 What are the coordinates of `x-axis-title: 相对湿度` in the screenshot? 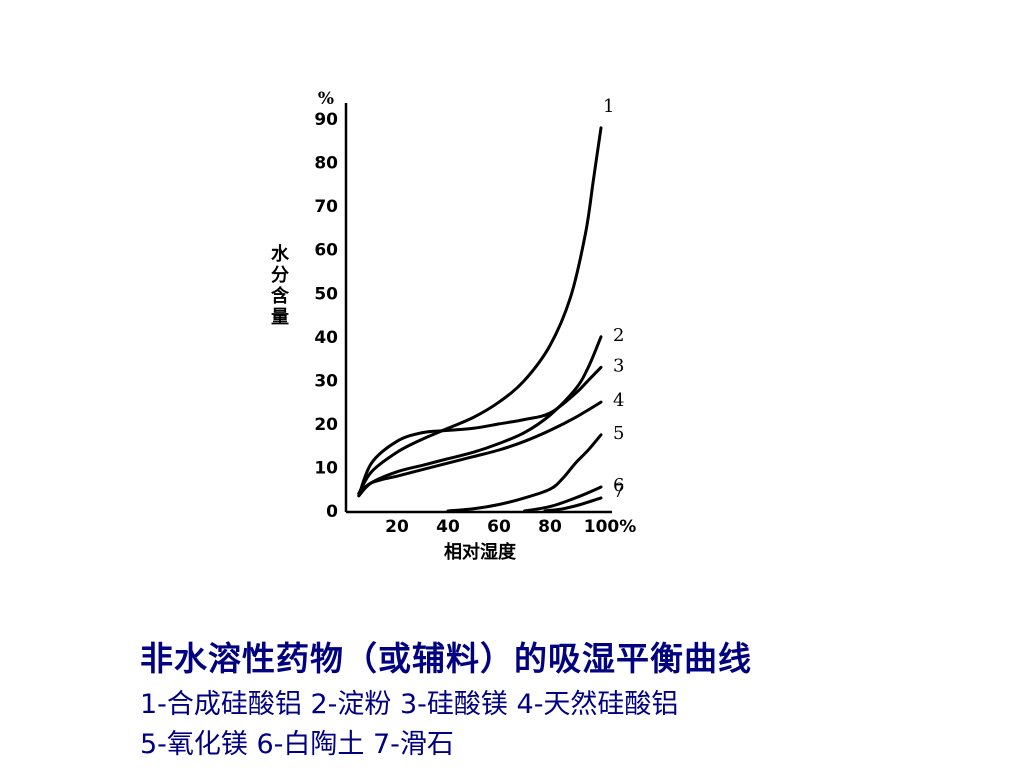 It's located at (480, 552).